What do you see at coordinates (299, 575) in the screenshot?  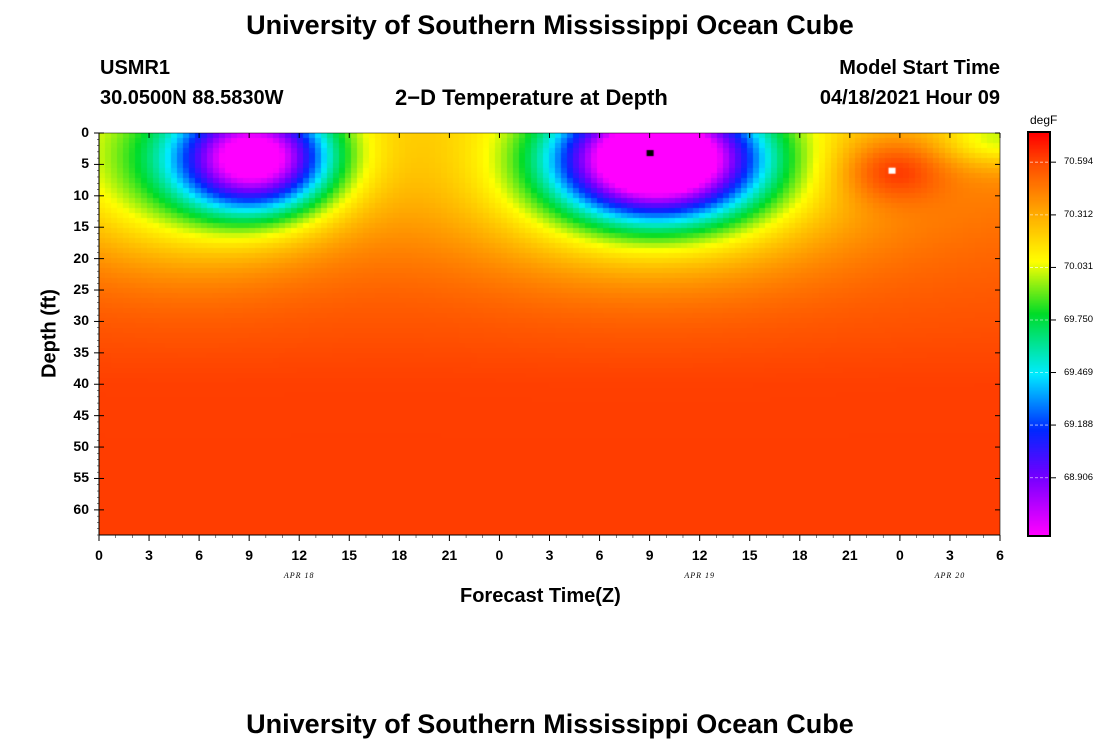 I see `date-label: APR 18` at bounding box center [299, 575].